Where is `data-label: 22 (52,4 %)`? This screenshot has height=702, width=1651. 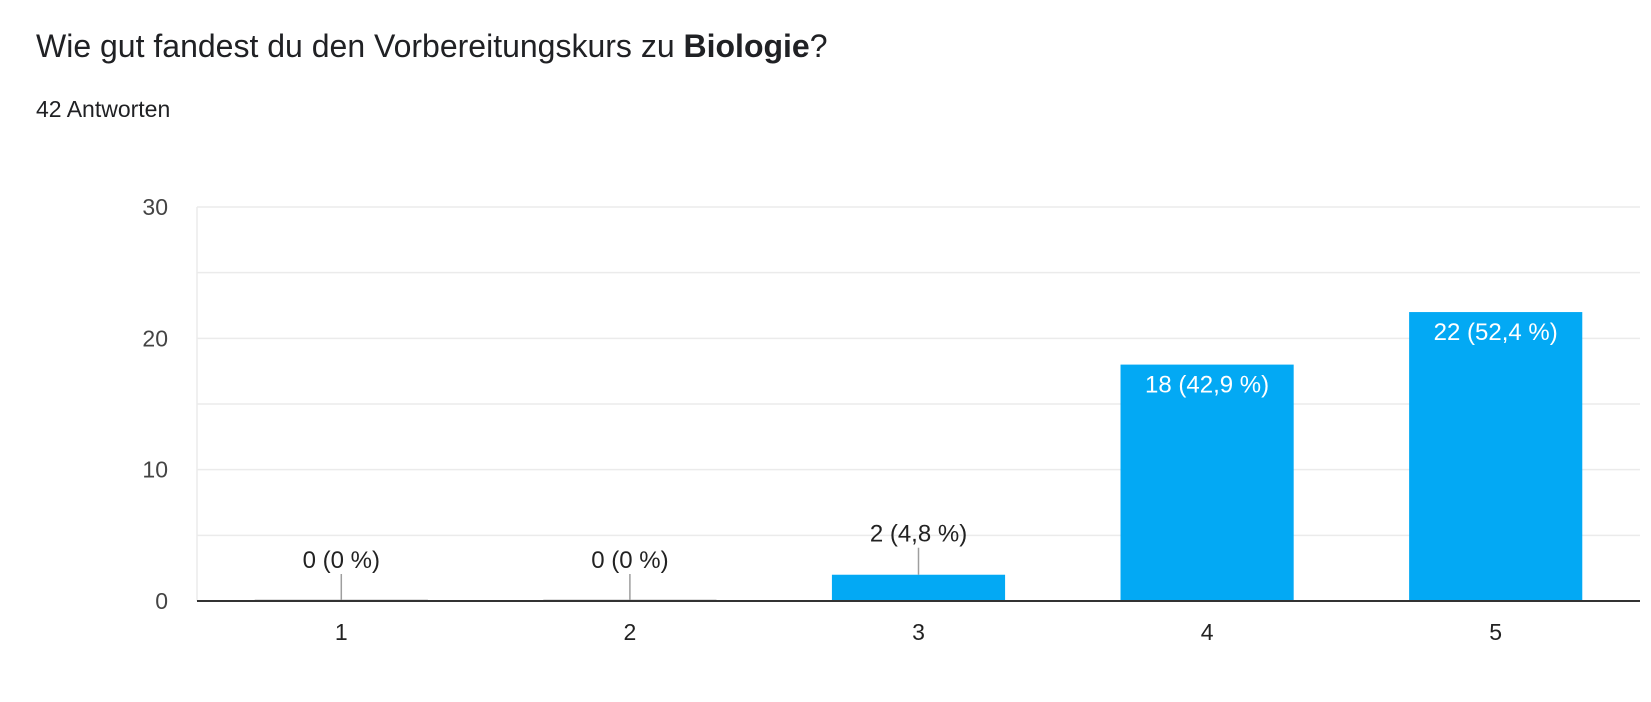
data-label: 22 (52,4 %) is located at coordinates (1496, 332).